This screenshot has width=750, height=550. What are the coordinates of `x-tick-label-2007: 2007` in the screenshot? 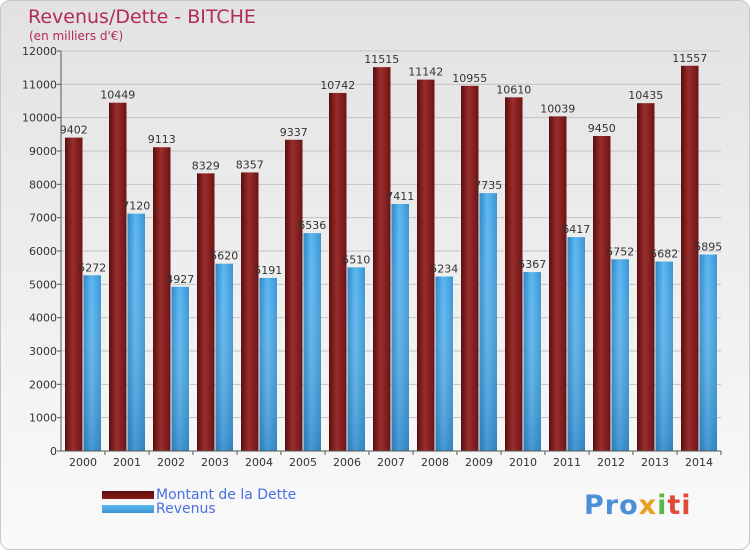 It's located at (391, 462).